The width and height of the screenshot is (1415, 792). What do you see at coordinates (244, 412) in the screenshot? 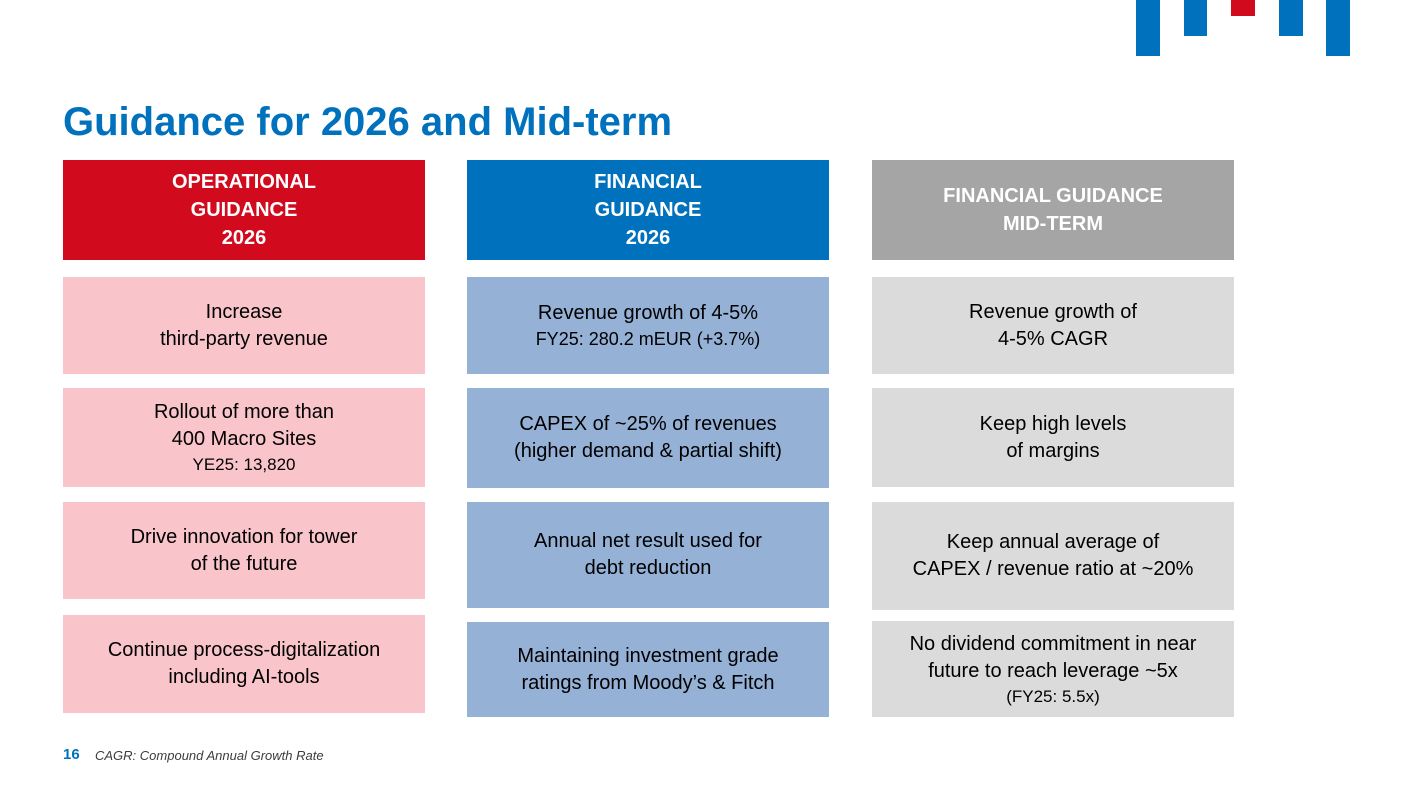
I see `cell-text-line: Rollout of more than` at bounding box center [244, 412].